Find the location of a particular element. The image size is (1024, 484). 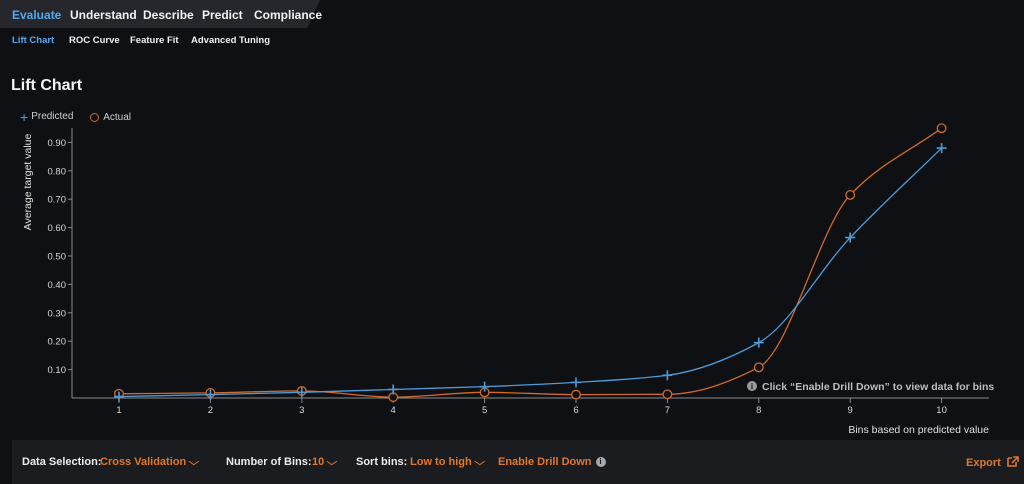

number-of-bins-value: 10 is located at coordinates (318, 462).